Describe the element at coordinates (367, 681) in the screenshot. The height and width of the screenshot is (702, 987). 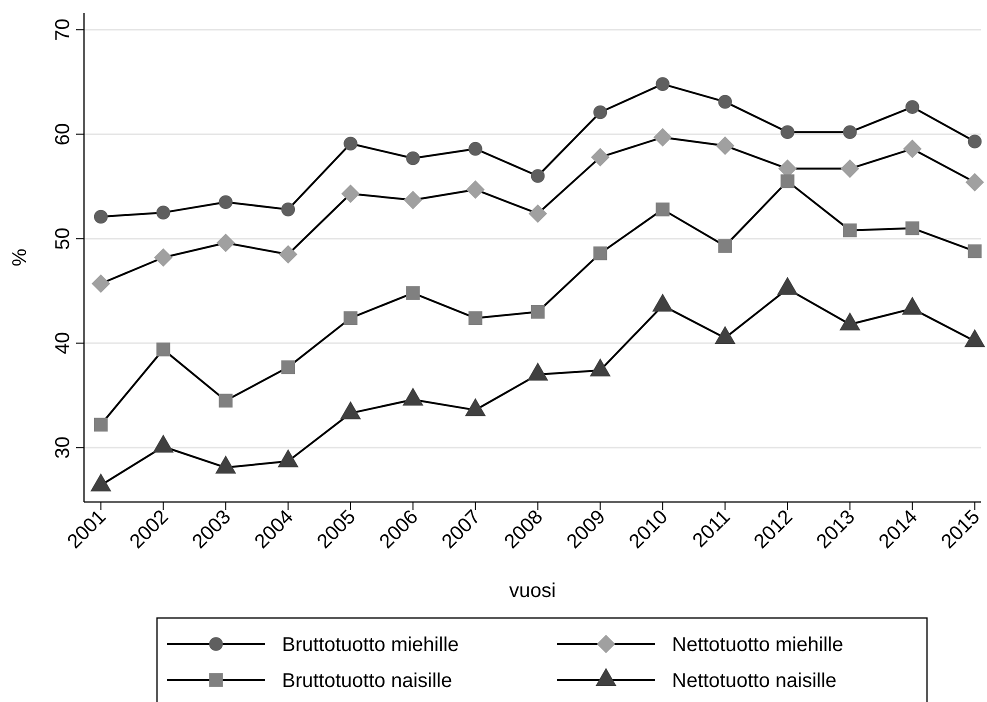
I see `legend-label: Bruttotuotto naisille` at that location.